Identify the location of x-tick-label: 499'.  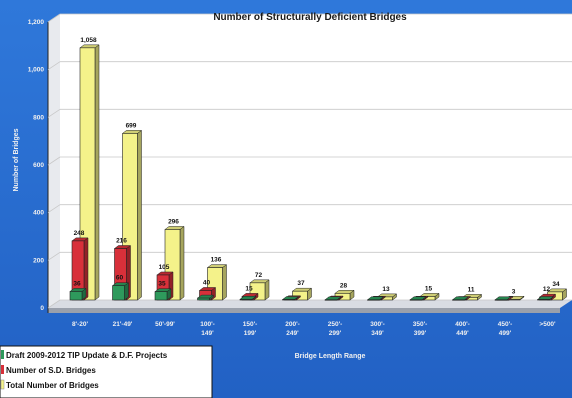
(505, 333).